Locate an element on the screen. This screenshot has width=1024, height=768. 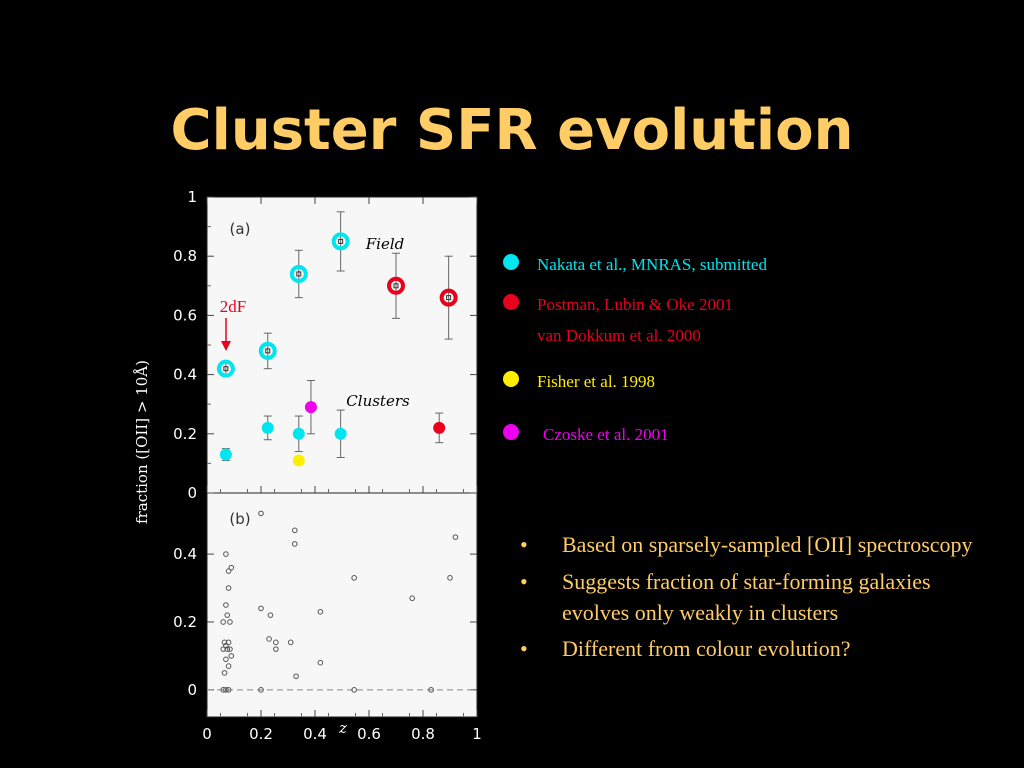
x-axis-label: z is located at coordinates (342, 728).